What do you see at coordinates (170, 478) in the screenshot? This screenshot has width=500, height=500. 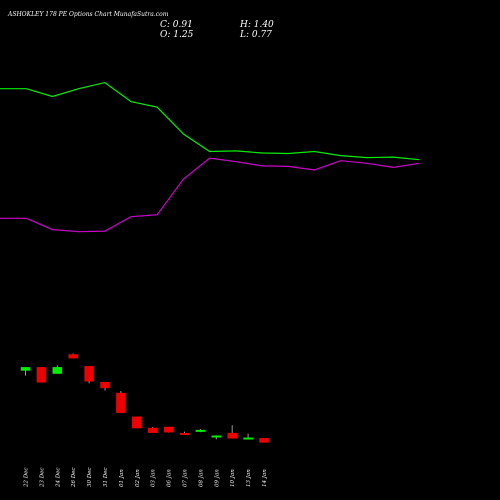 I see `date-label: 06 Jan` at bounding box center [170, 478].